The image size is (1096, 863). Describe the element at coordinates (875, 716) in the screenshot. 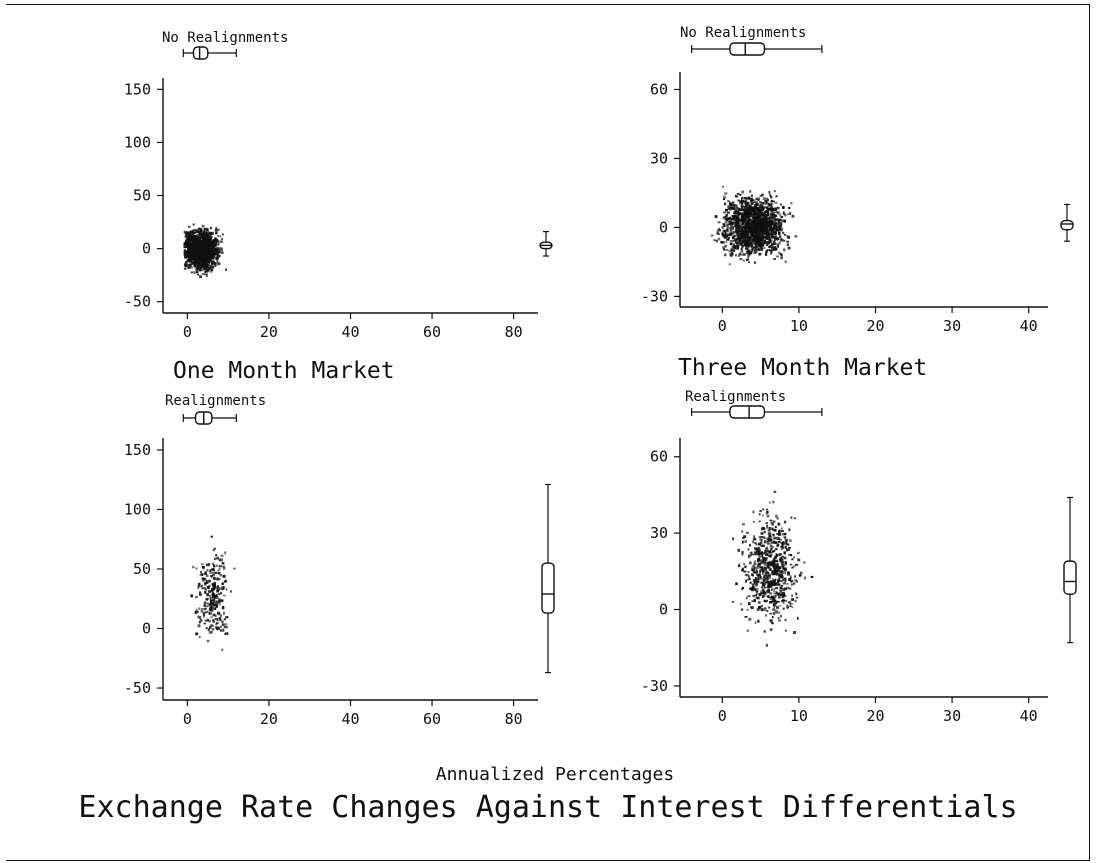

I see `x-tick-label: 20` at that location.